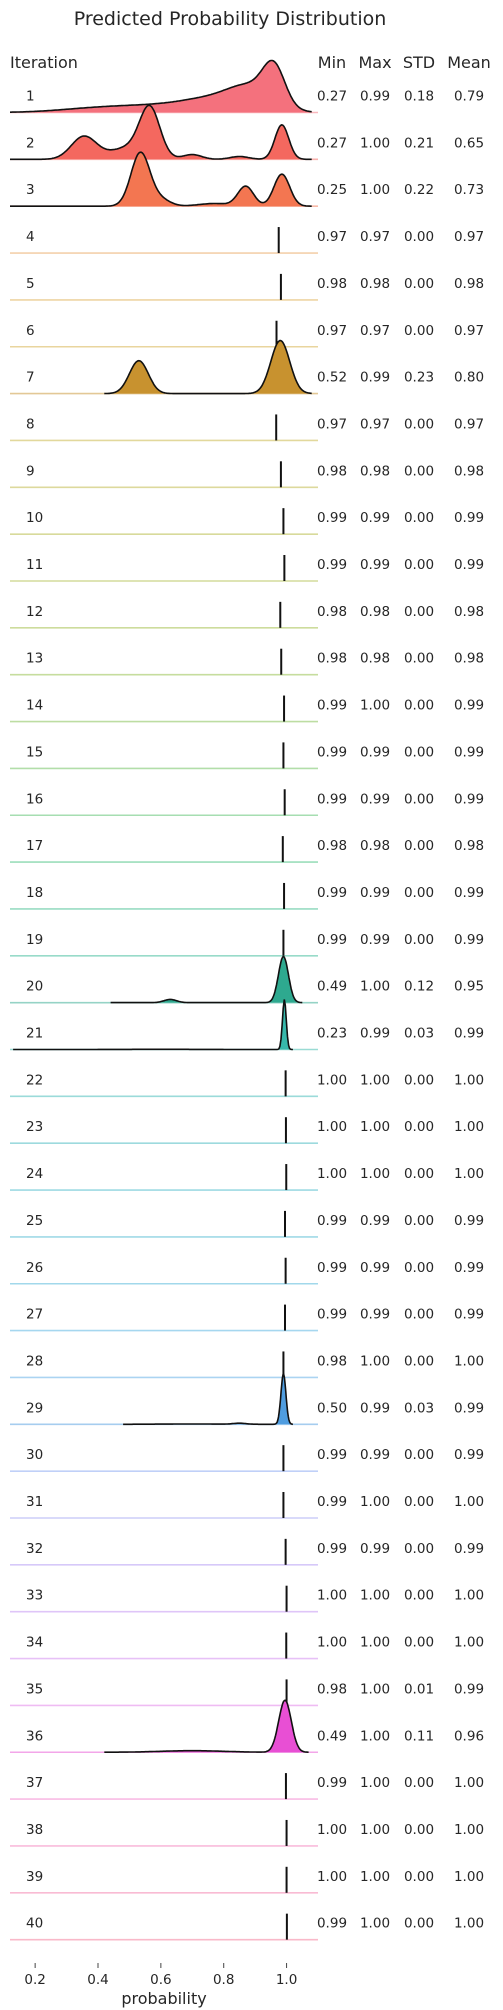  I want to click on iteration-label: 14, so click(34, 706).